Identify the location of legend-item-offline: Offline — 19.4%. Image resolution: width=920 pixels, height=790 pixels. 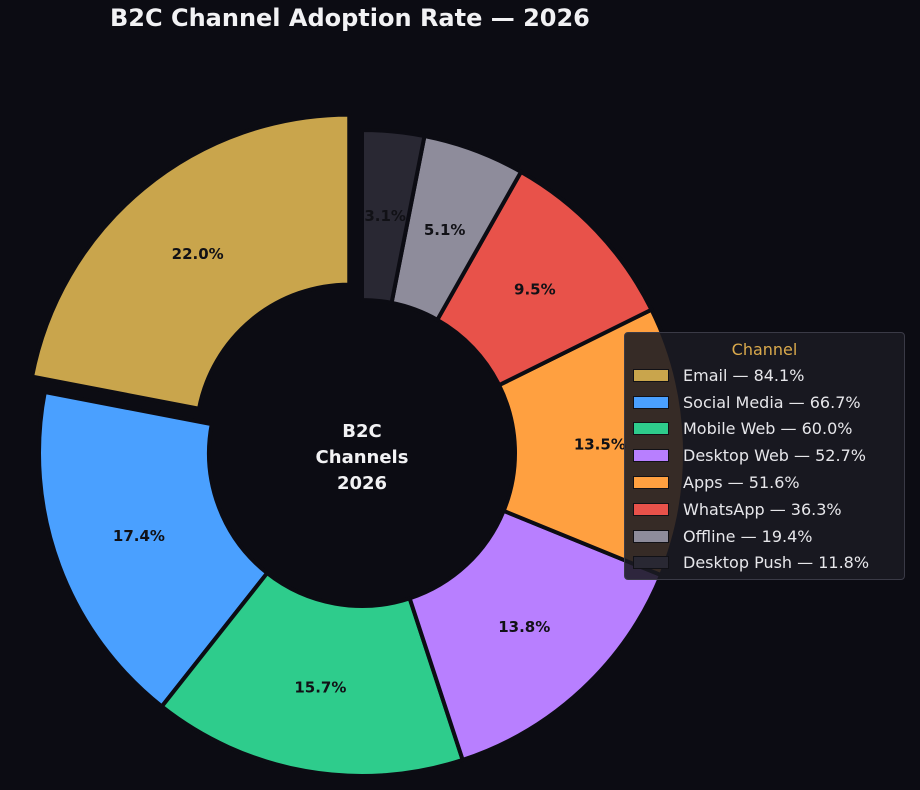
(764, 536).